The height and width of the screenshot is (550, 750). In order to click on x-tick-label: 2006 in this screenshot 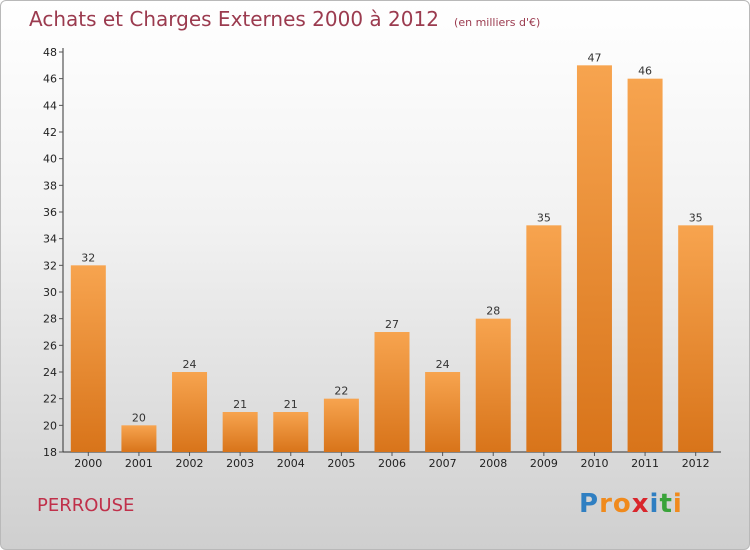, I will do `click(392, 463)`.